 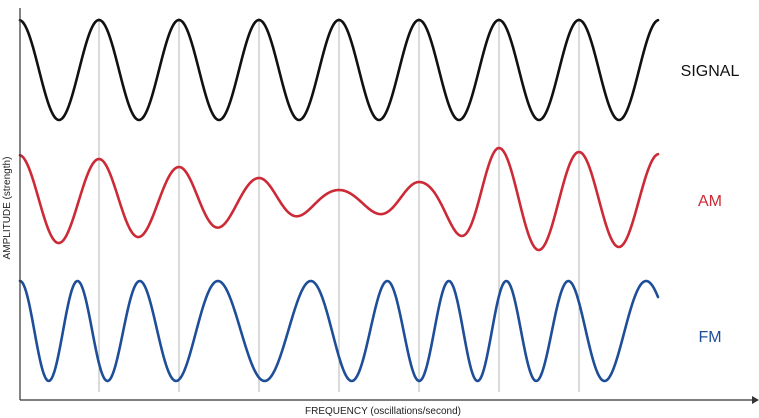 What do you see at coordinates (710, 71) in the screenshot?
I see `signal-label: SIGNAL` at bounding box center [710, 71].